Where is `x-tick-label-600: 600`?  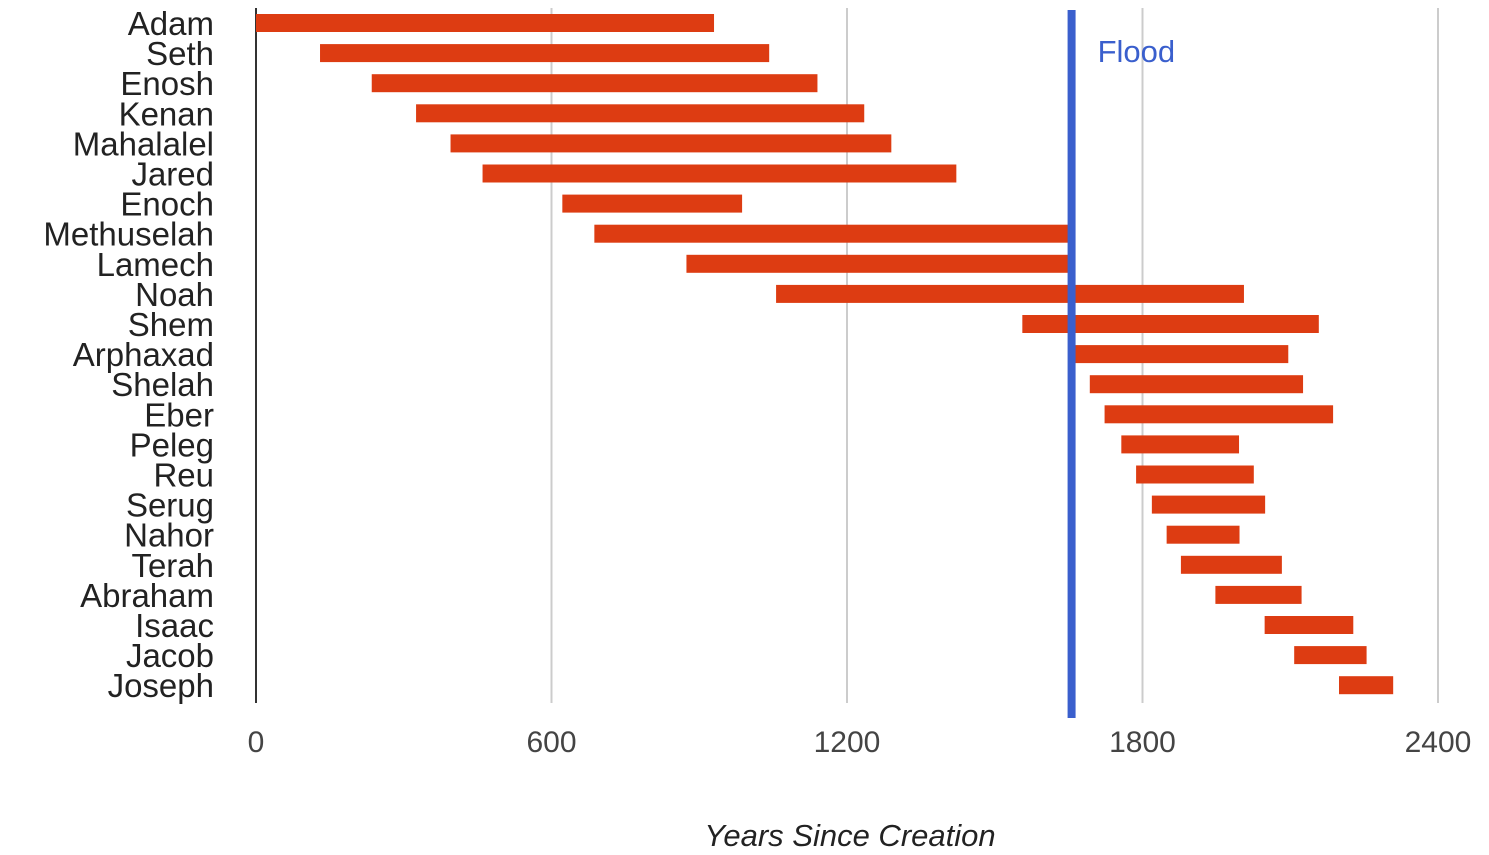
x-tick-label-600: 600 is located at coordinates (551, 742).